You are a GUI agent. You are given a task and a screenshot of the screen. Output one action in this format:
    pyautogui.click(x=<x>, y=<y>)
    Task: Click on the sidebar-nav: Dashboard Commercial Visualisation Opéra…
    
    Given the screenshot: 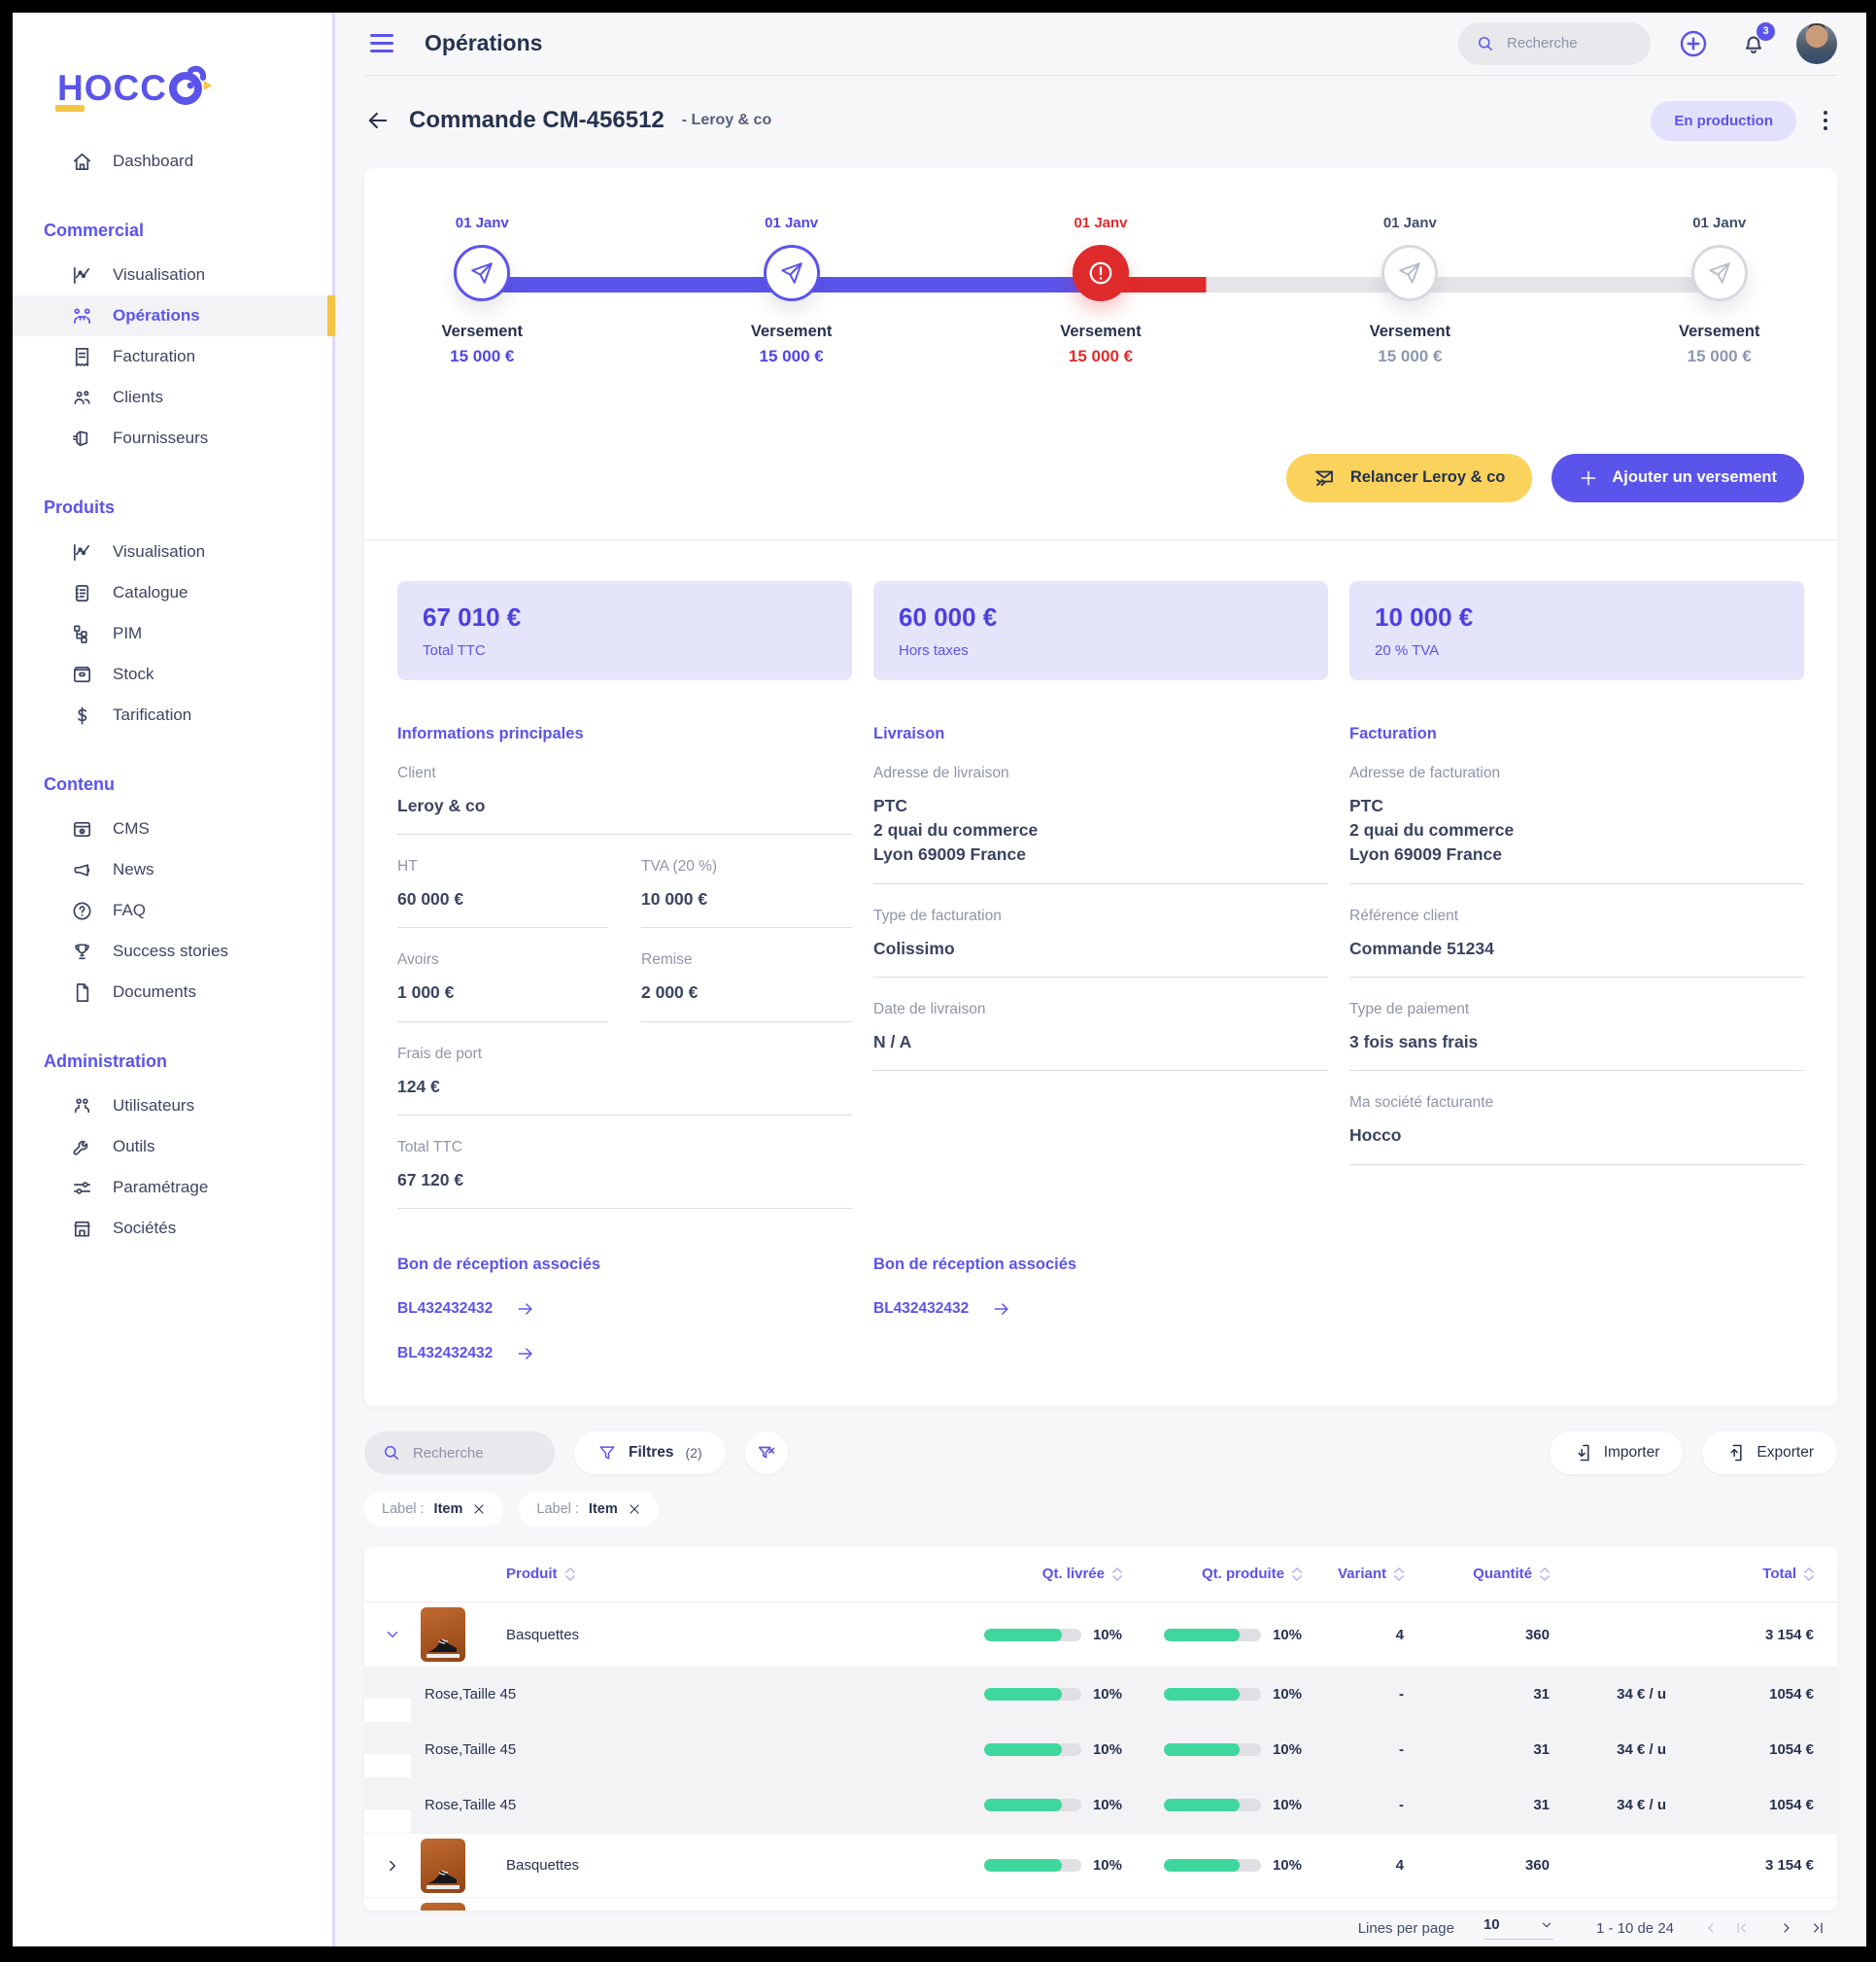 What is the action you would take?
    pyautogui.click(x=174, y=677)
    